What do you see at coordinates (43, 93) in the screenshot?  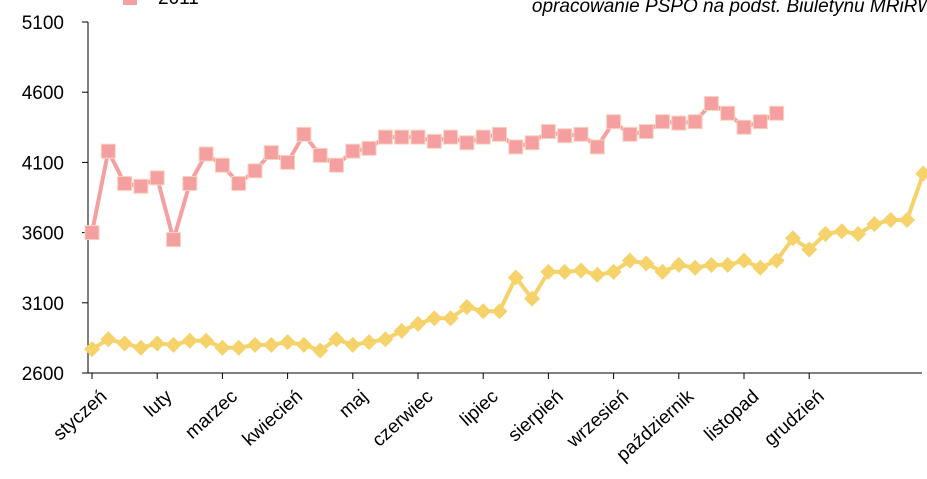 I see `y-tick-label: 4600` at bounding box center [43, 93].